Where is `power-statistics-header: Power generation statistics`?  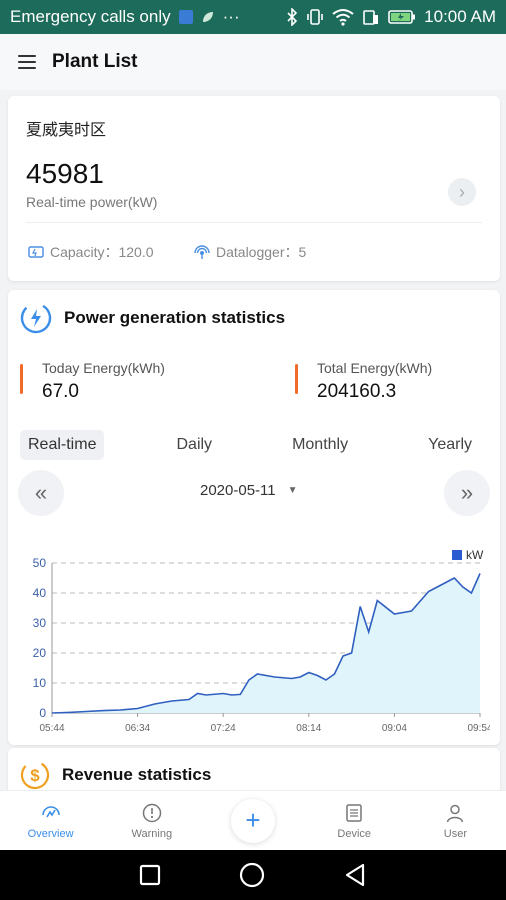
power-statistics-header: Power generation statistics is located at coordinates (152, 318).